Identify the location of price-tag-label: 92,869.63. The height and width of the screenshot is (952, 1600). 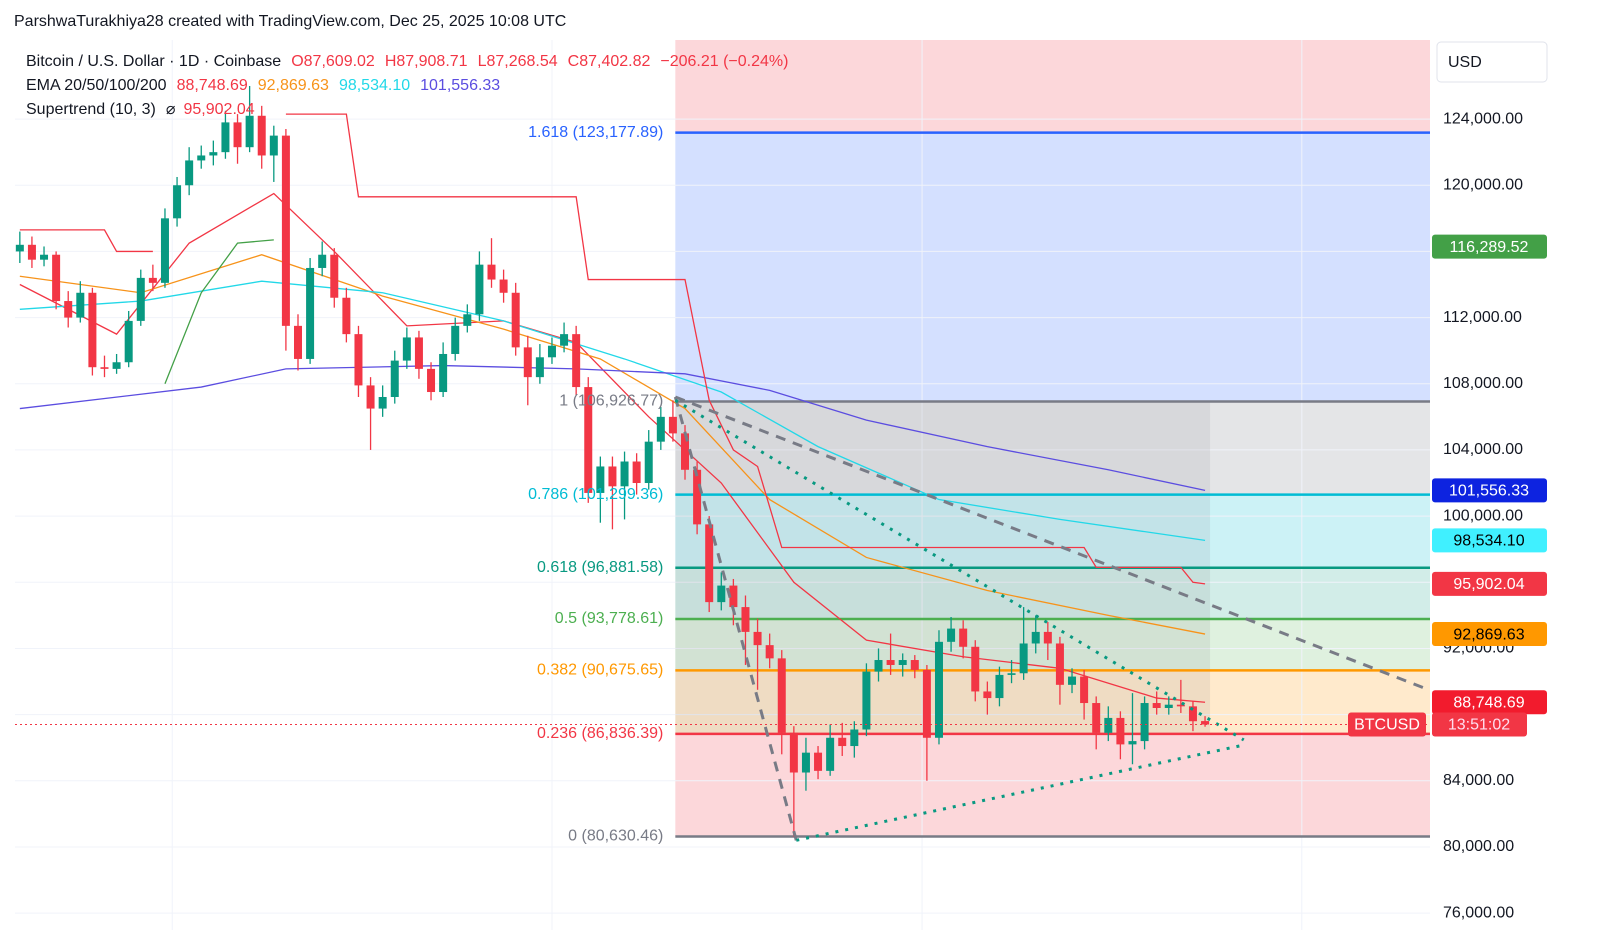
(1488, 634).